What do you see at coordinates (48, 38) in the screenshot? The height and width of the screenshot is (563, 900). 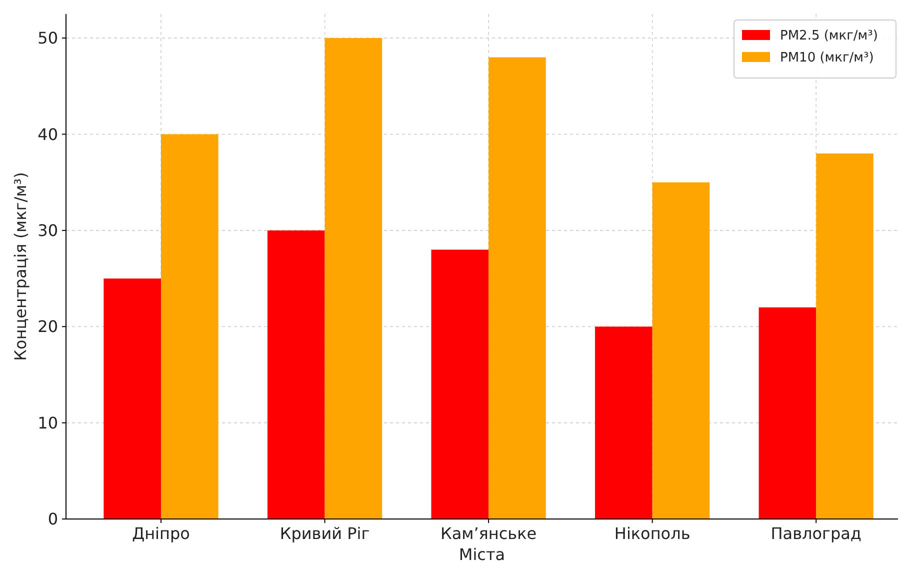 I see `y-tick-label: 50` at bounding box center [48, 38].